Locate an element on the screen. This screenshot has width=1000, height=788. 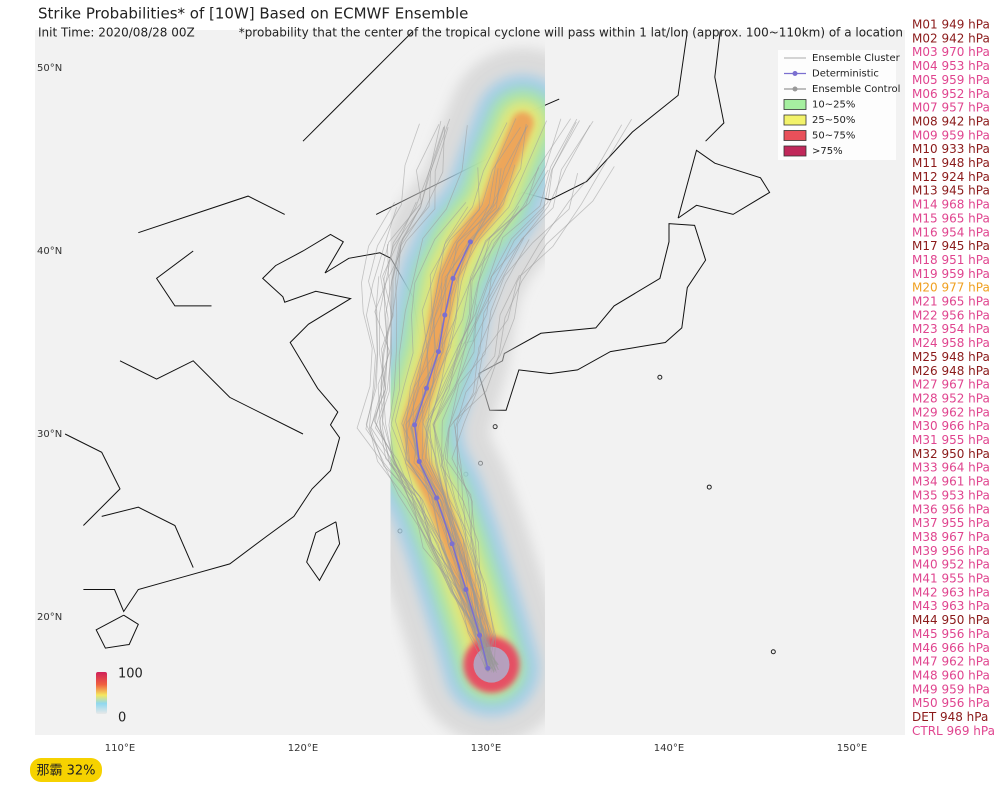
legend-label: >75% is located at coordinates (827, 151).